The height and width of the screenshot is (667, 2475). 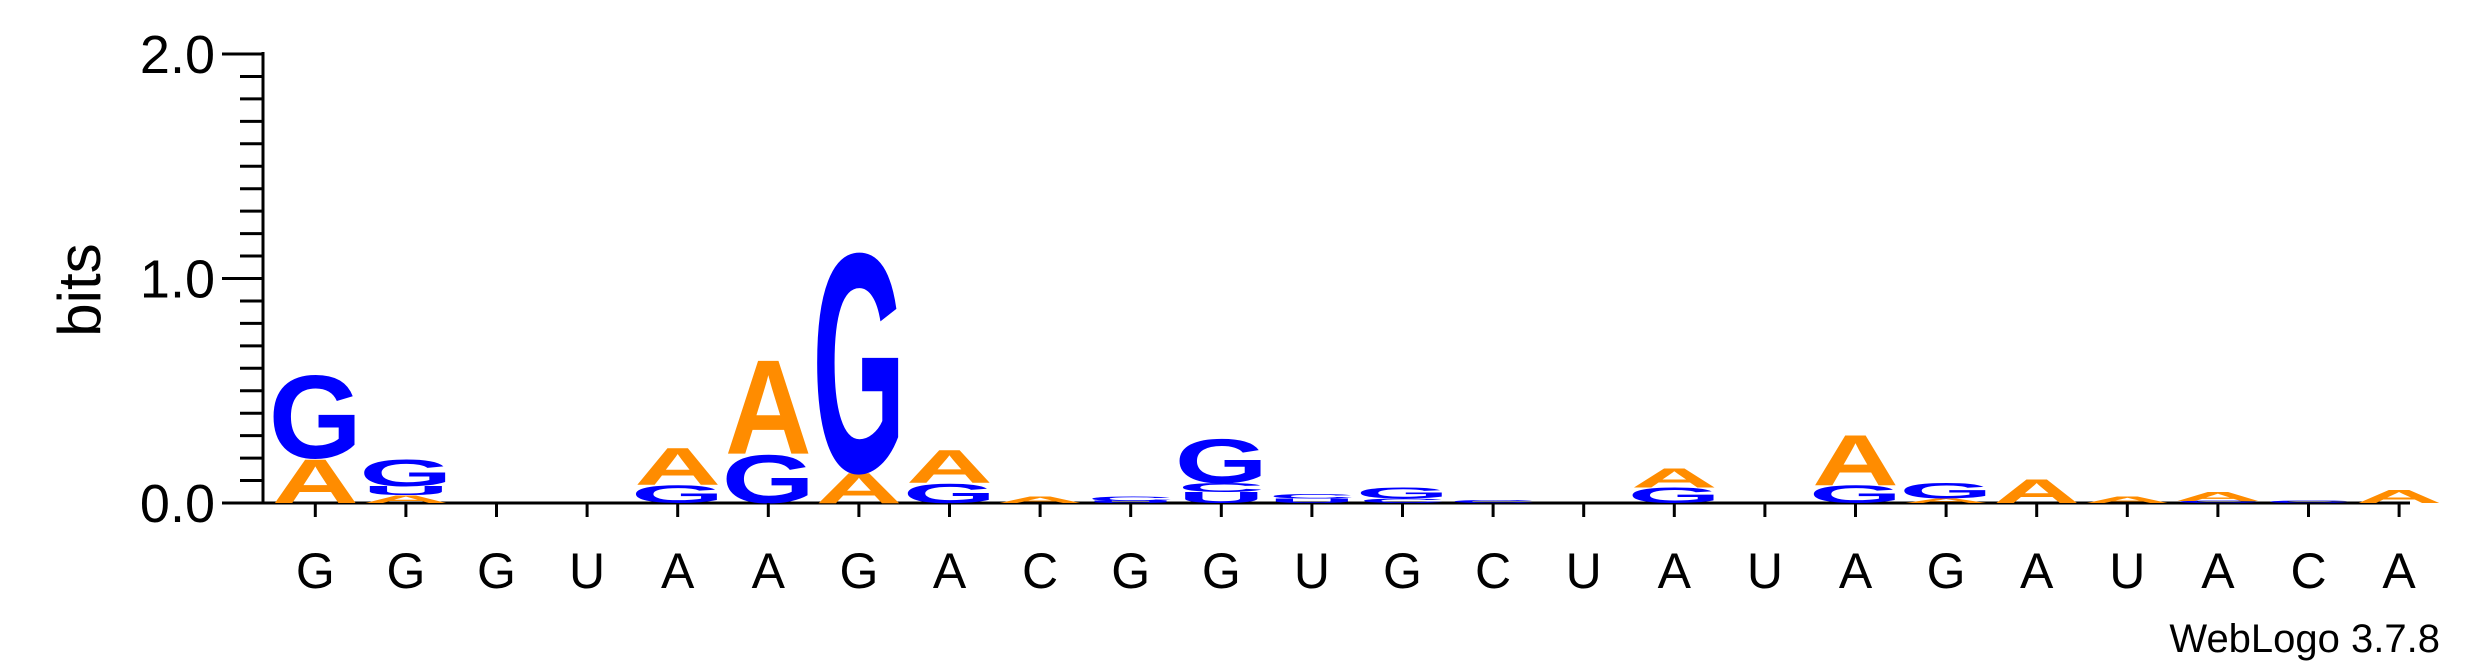 I want to click on y-axis-ticks: 2.0 1.0 0.0, so click(x=201, y=279).